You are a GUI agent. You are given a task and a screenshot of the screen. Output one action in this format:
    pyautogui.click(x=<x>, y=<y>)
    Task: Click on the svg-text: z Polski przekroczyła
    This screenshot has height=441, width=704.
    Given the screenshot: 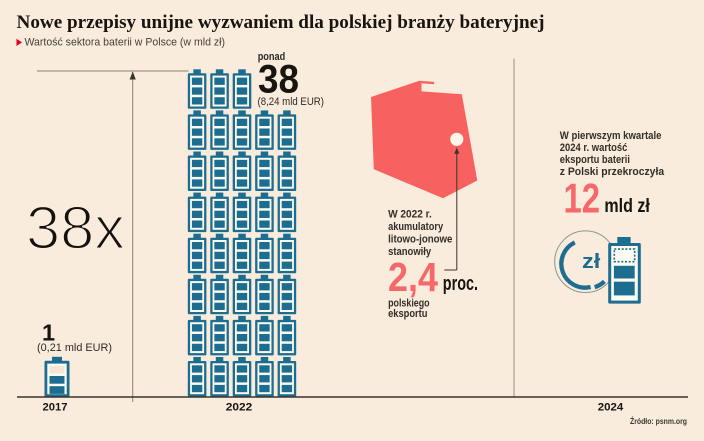 What is the action you would take?
    pyautogui.click(x=612, y=172)
    